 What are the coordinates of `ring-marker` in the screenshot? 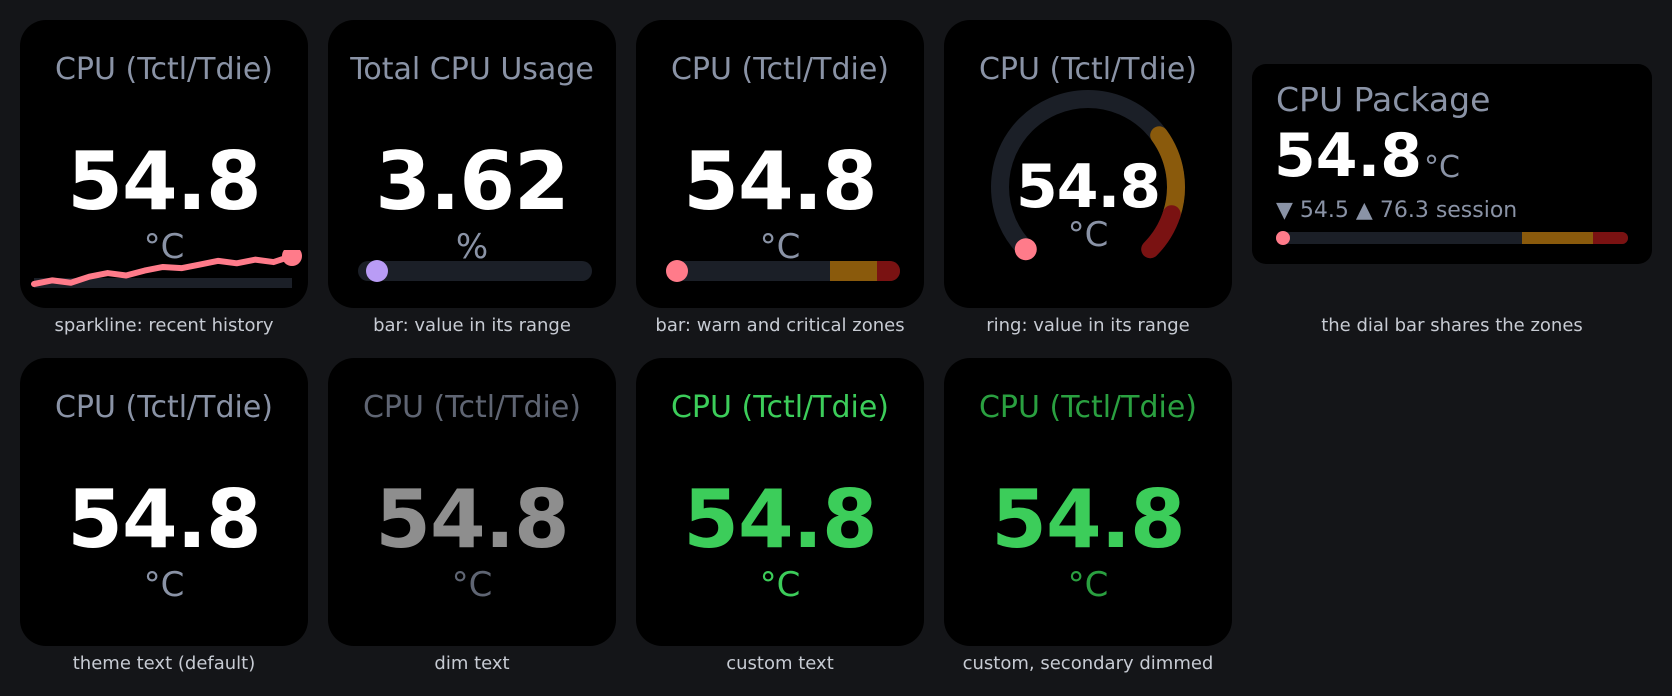 It's located at (1025, 249).